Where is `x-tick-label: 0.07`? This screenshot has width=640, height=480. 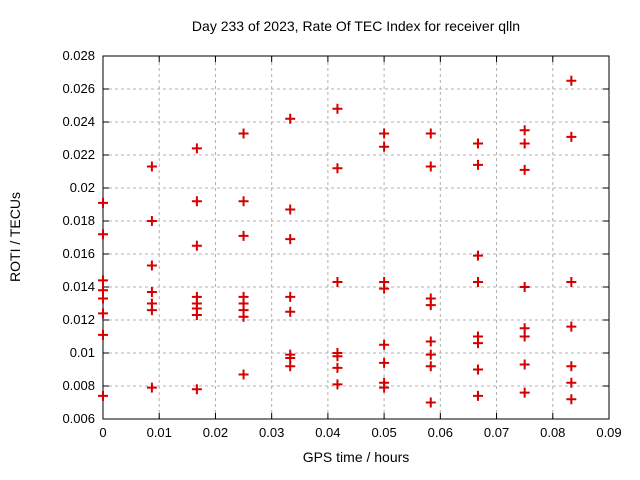 x-tick-label: 0.07 is located at coordinates (496, 432).